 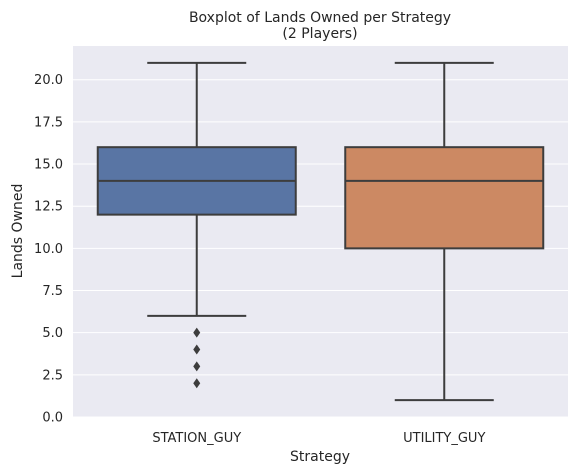 I want to click on y-tick-label: 20.0, so click(x=48, y=80).